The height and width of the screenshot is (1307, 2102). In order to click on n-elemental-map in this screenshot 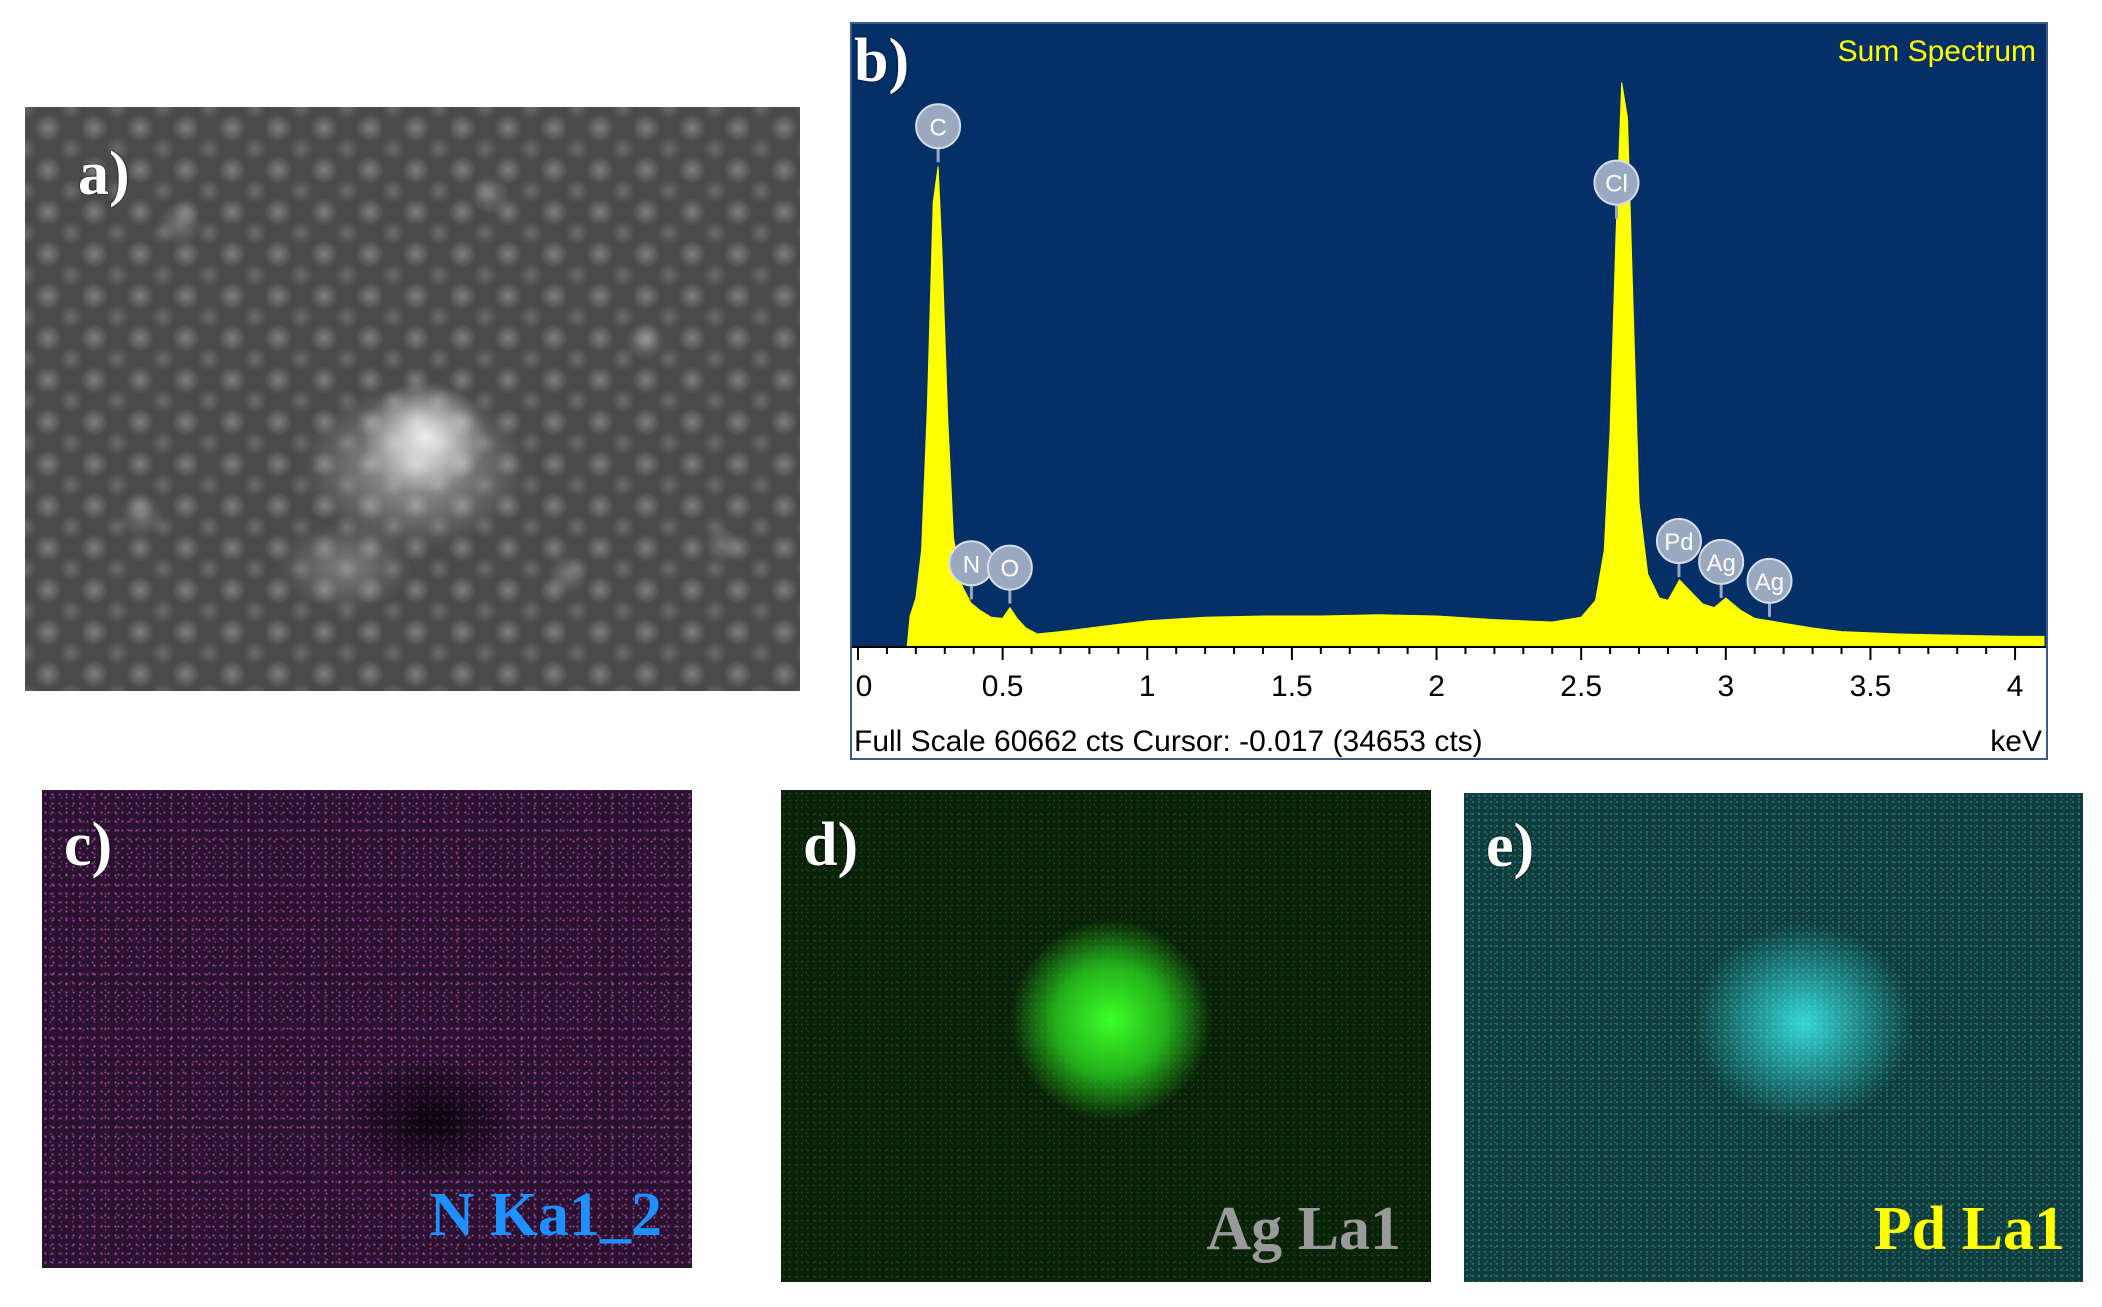, I will do `click(367, 1029)`.